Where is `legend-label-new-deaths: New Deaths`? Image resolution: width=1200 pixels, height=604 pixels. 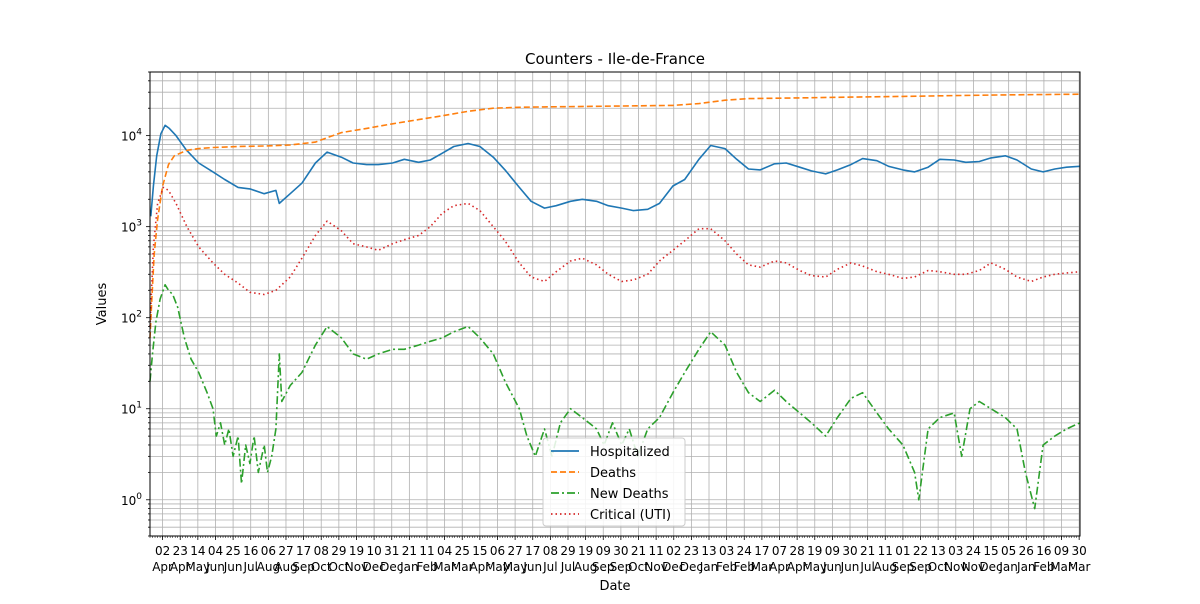 legend-label-new-deaths: New Deaths is located at coordinates (629, 494).